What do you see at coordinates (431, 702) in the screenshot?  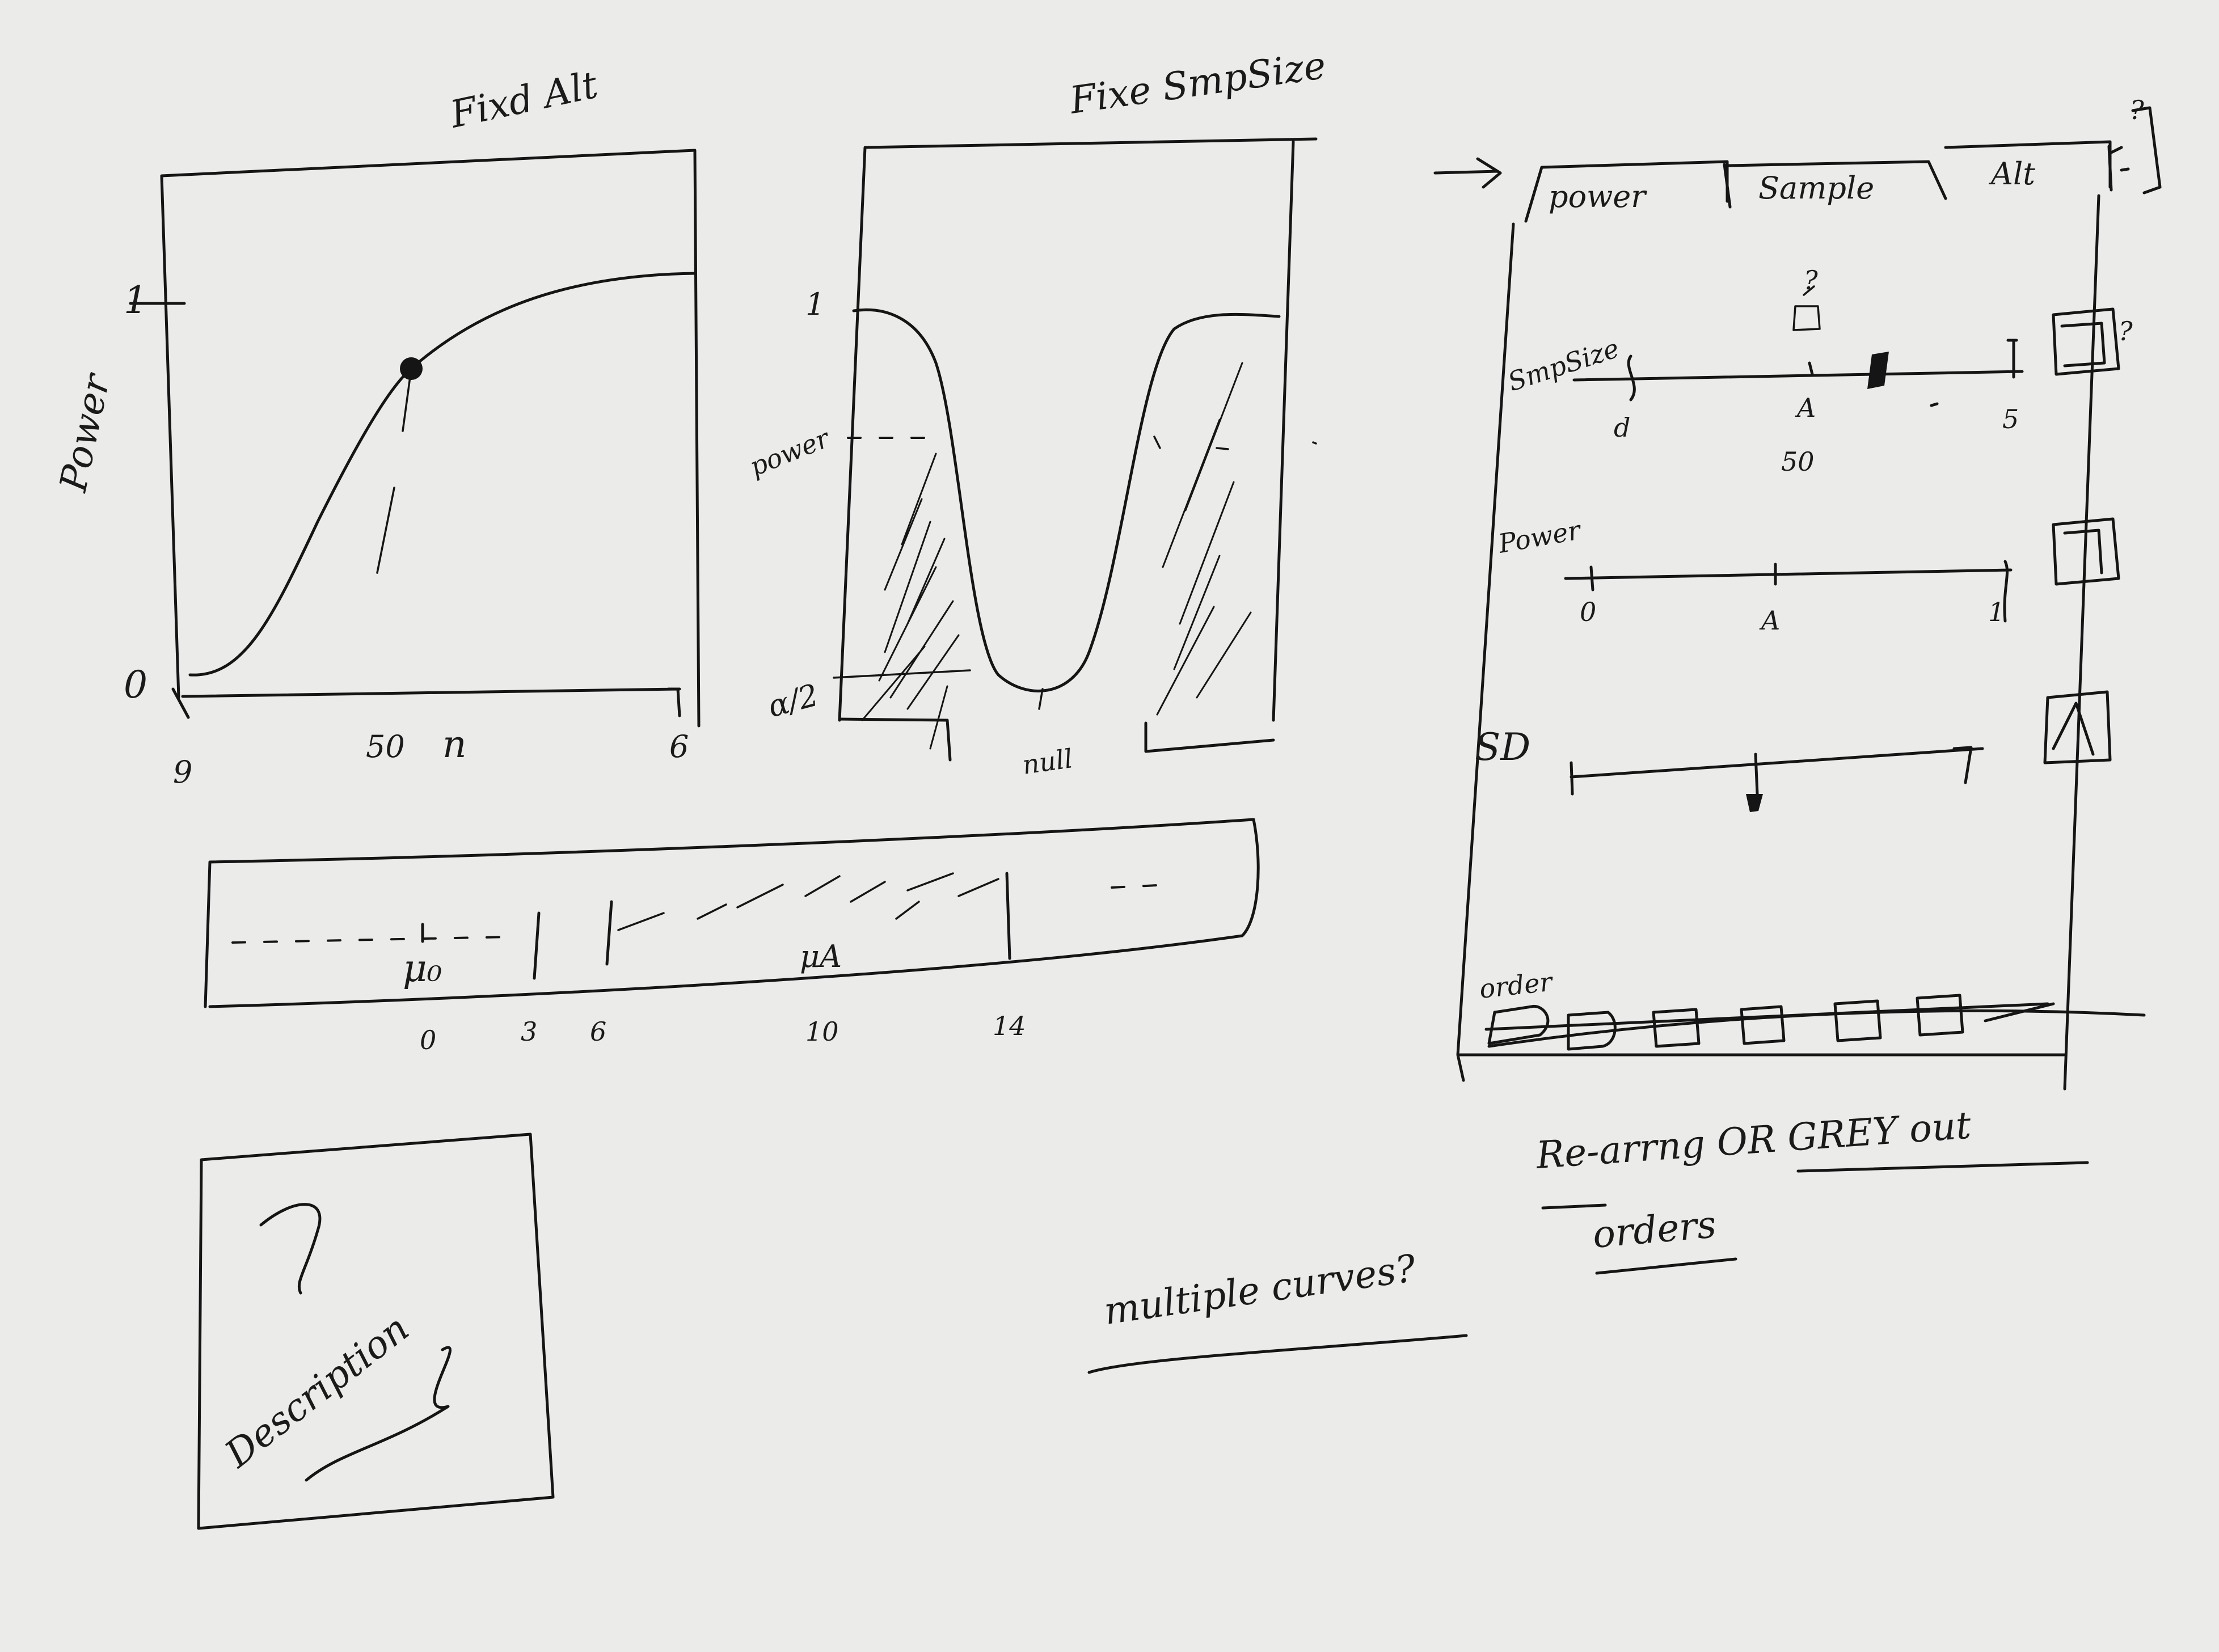 I see `power-plot-x-axis` at bounding box center [431, 702].